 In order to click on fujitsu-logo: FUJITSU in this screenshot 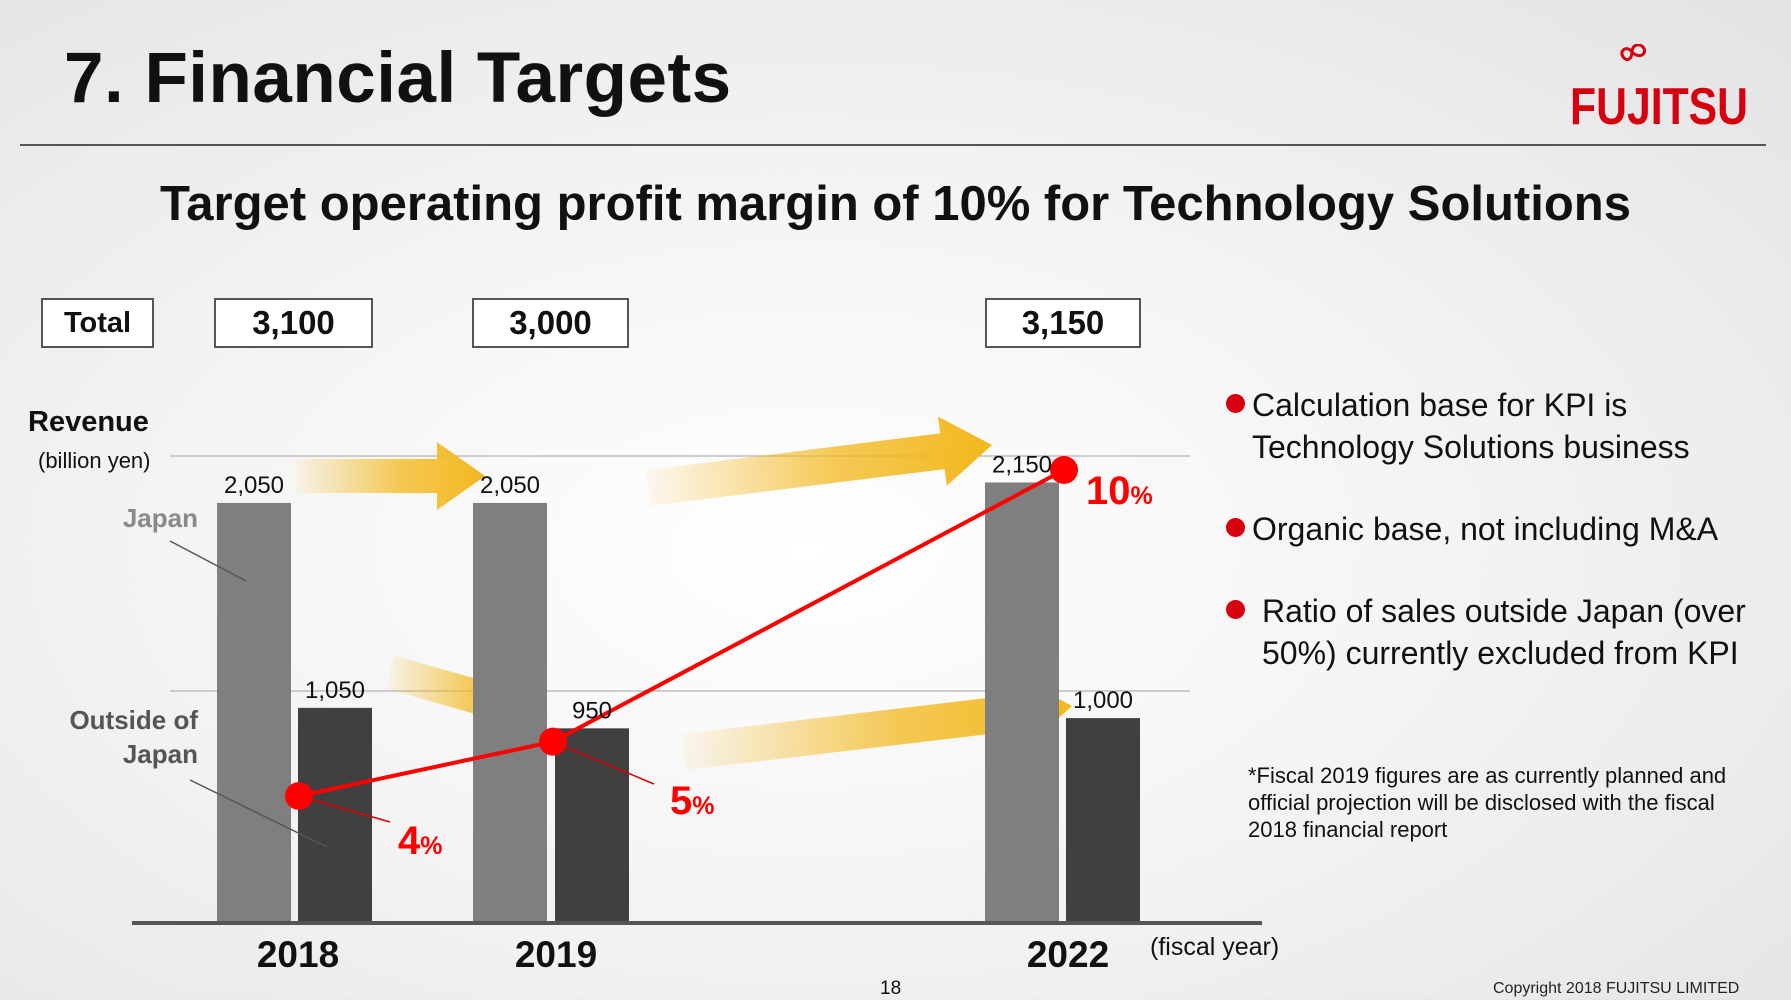, I will do `click(1659, 89)`.